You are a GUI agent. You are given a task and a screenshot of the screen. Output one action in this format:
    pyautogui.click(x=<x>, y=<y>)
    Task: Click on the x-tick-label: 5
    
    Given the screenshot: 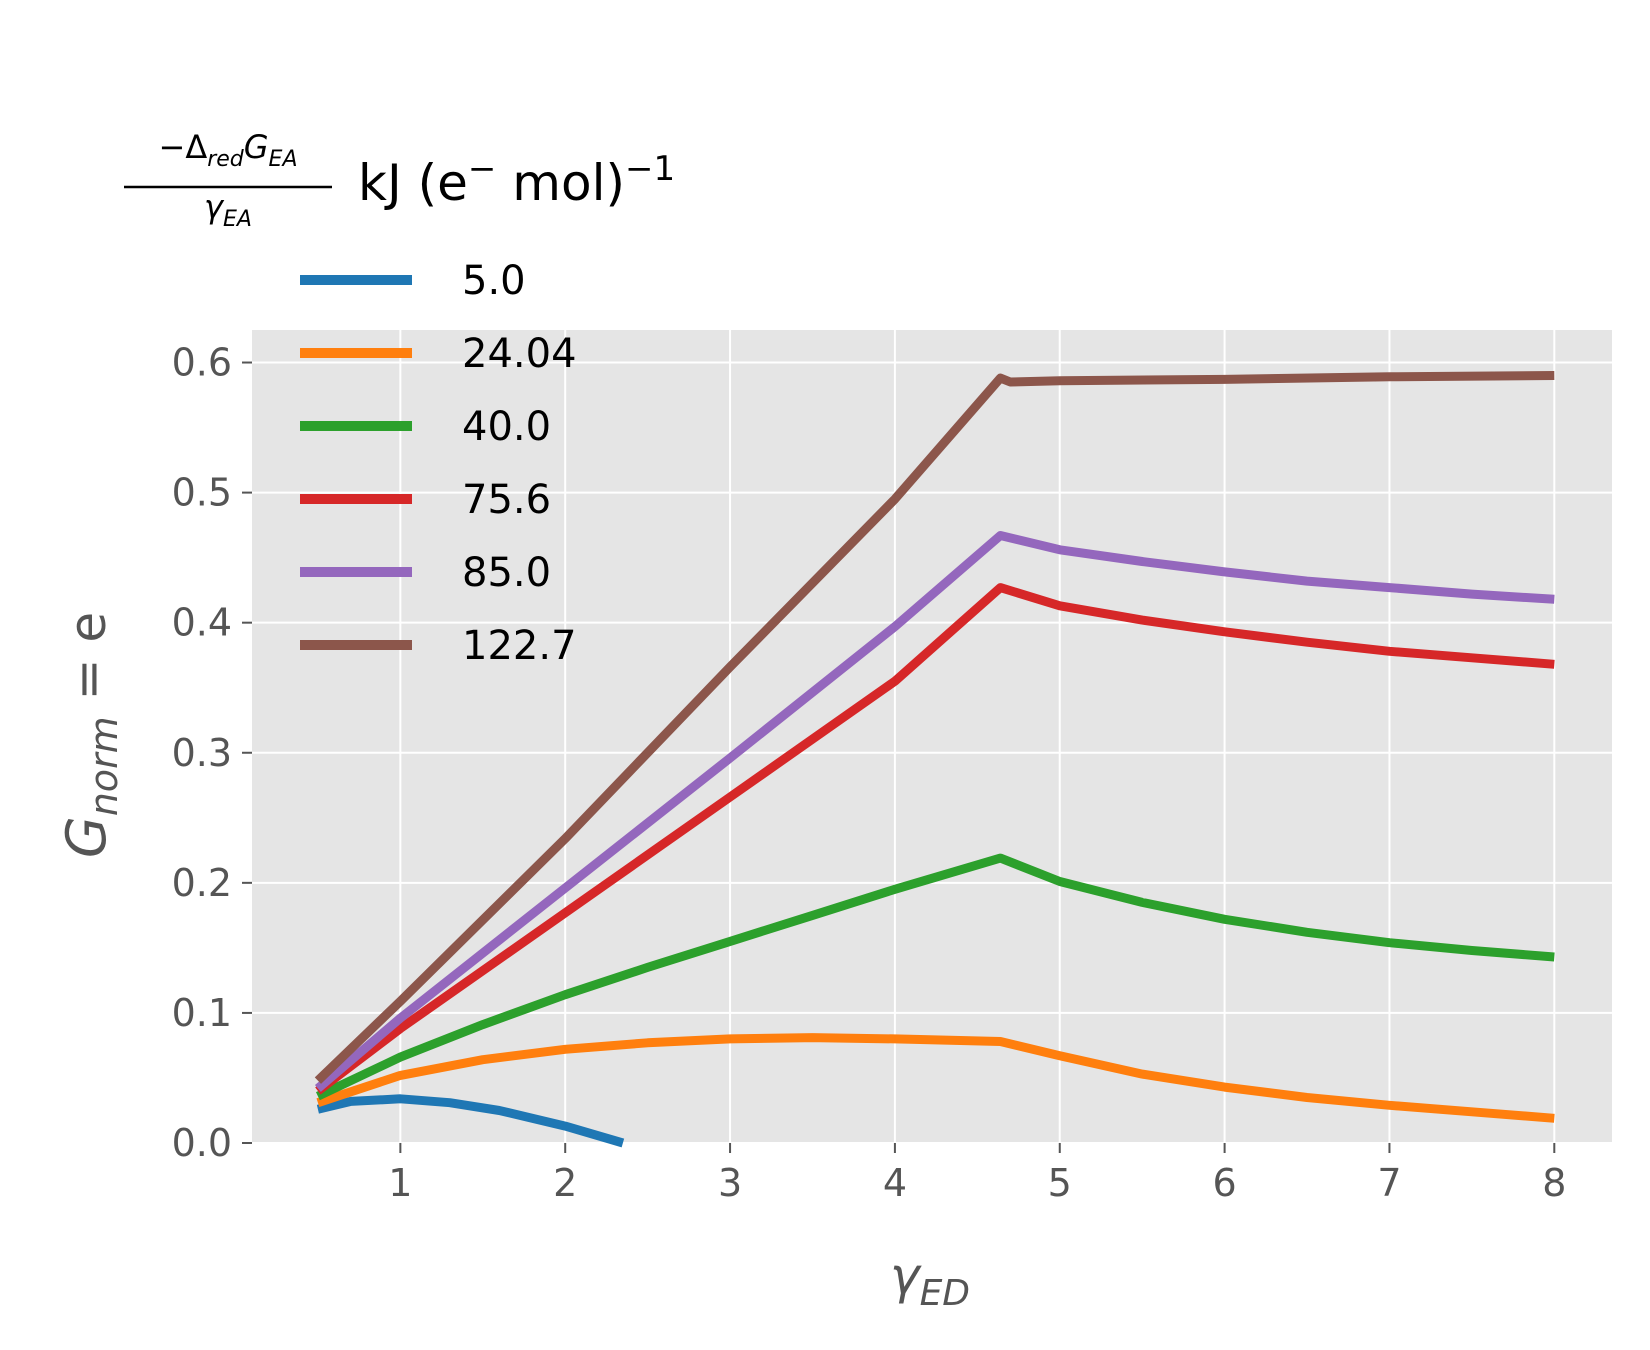 What is the action you would take?
    pyautogui.click(x=1060, y=1183)
    